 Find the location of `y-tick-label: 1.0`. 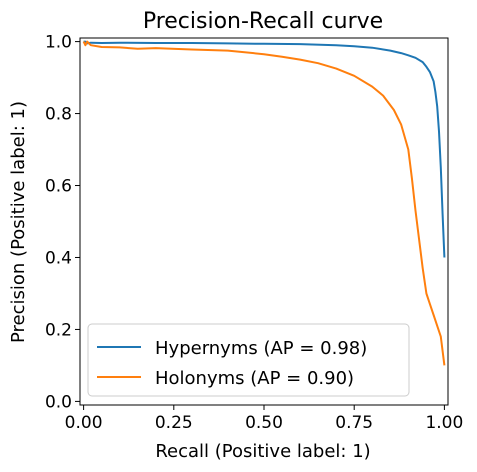

y-tick-label: 1.0 is located at coordinates (58, 43).